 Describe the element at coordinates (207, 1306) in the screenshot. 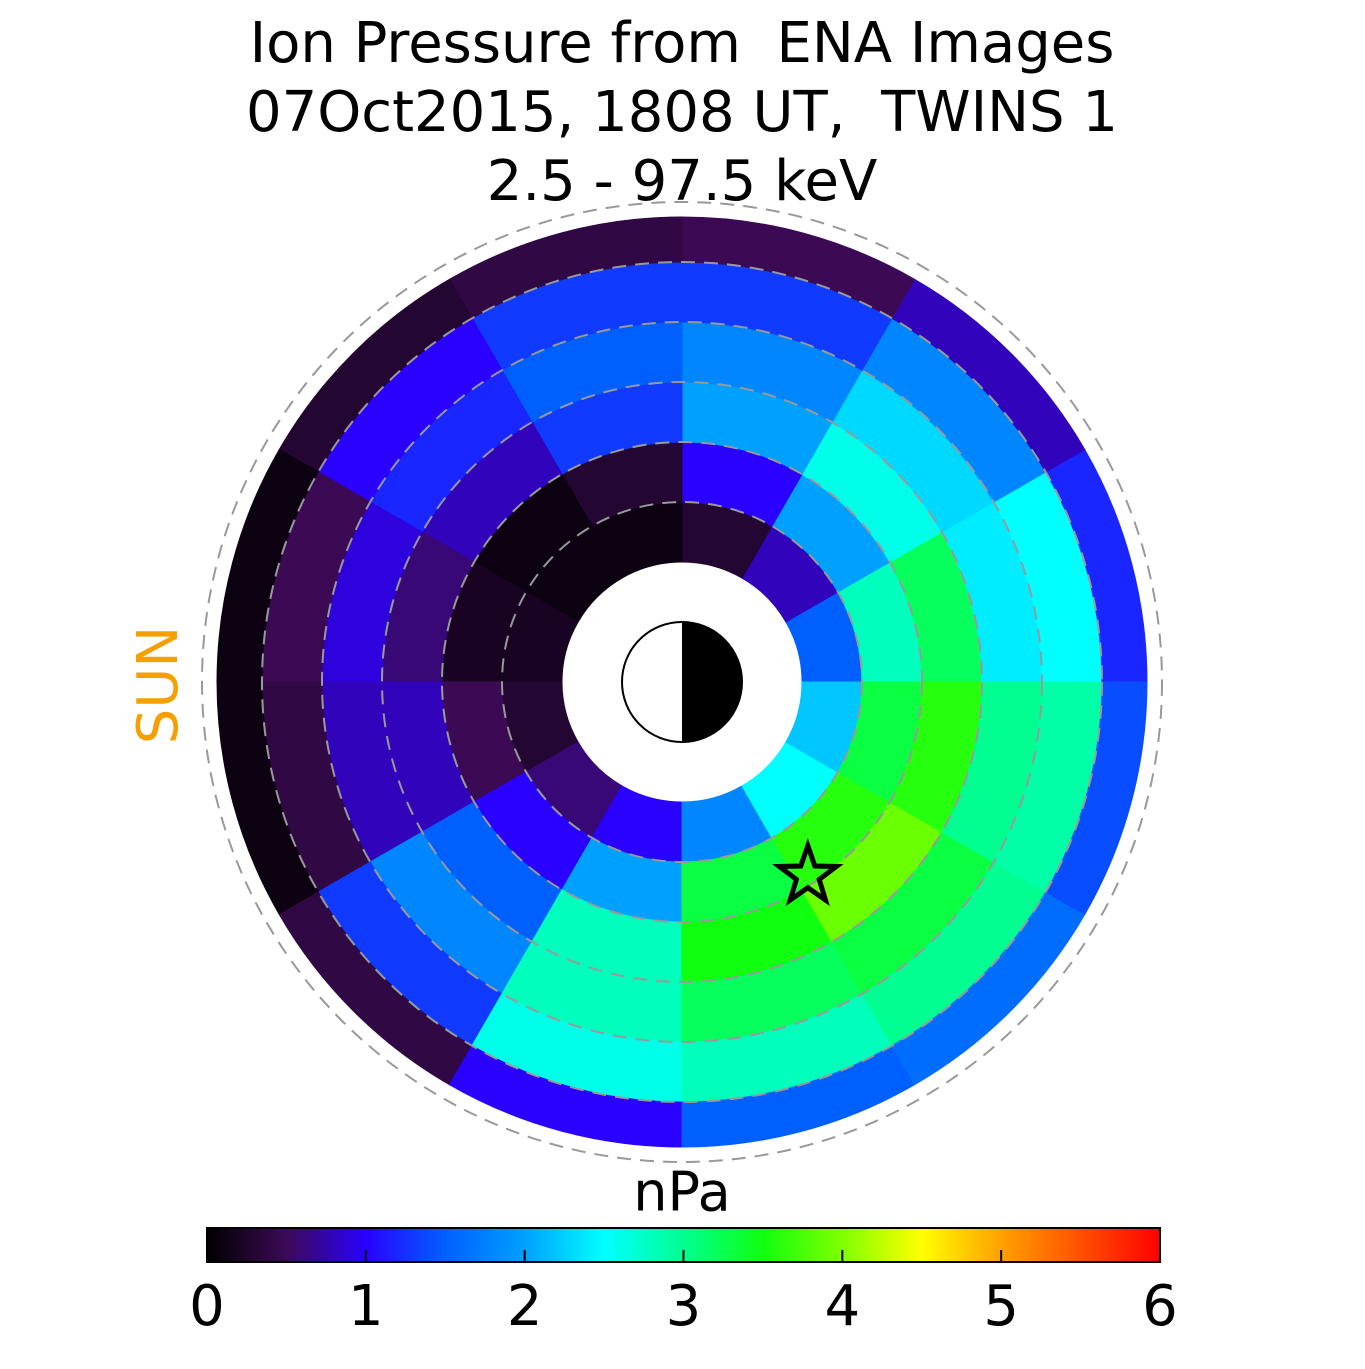

I see `colorbar-tick-label: 0` at that location.